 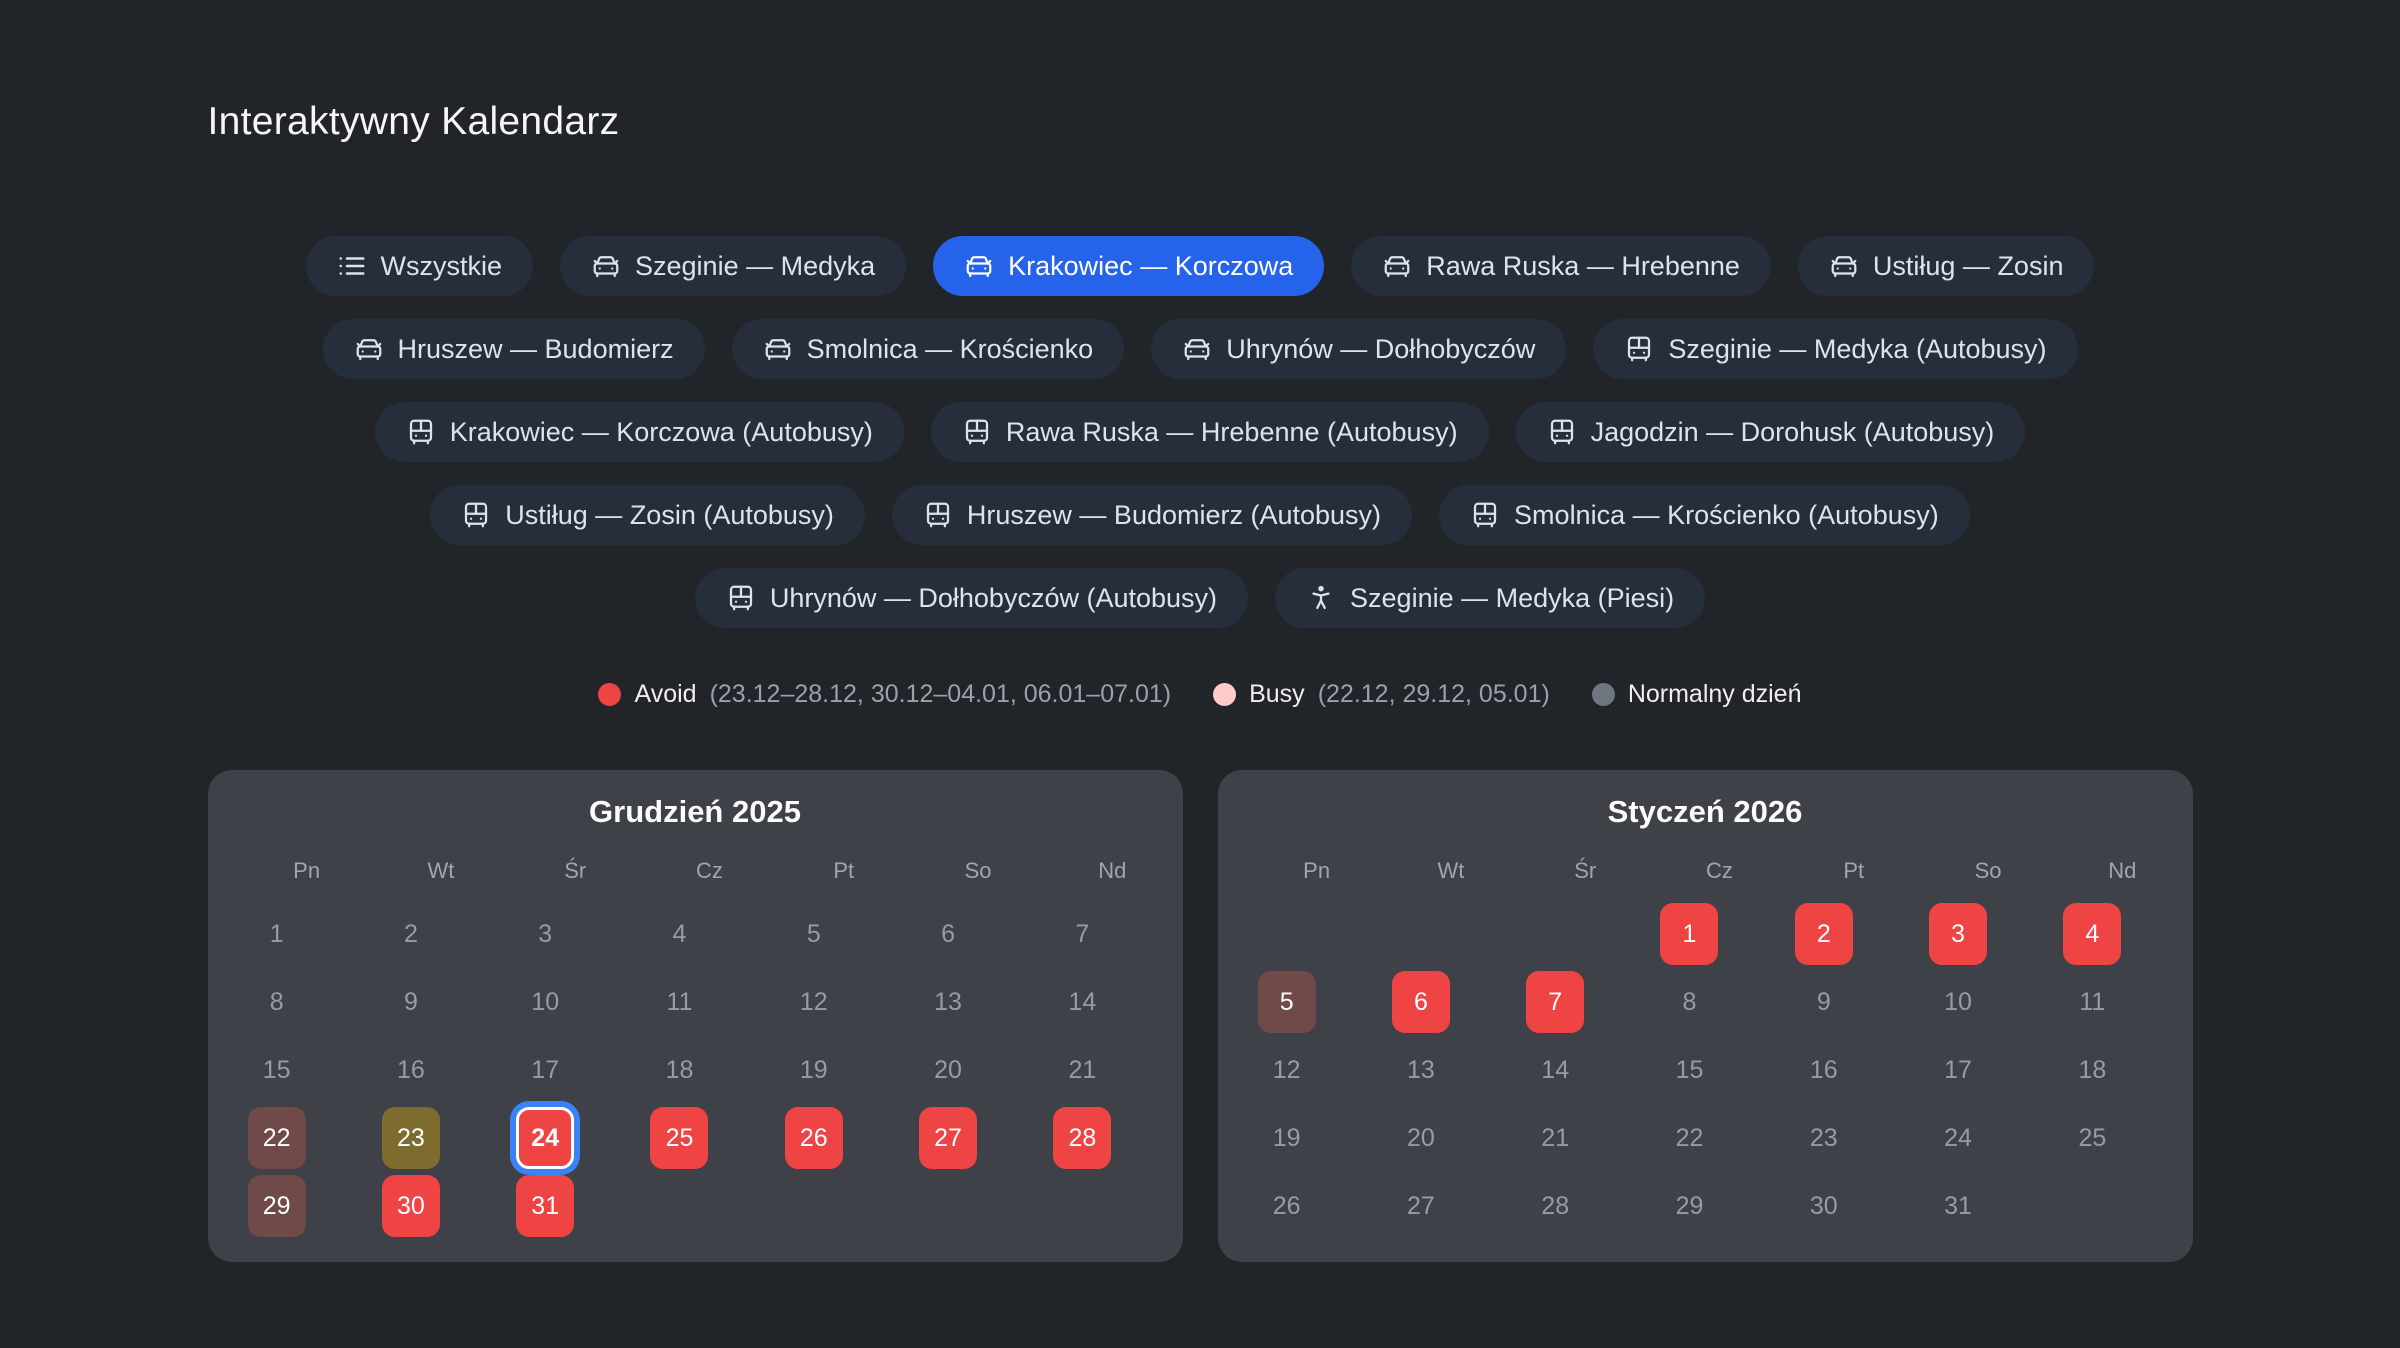 I want to click on filter-chip-hruszew-budomierz: Hruszew — Budomierz, so click(x=513, y=349).